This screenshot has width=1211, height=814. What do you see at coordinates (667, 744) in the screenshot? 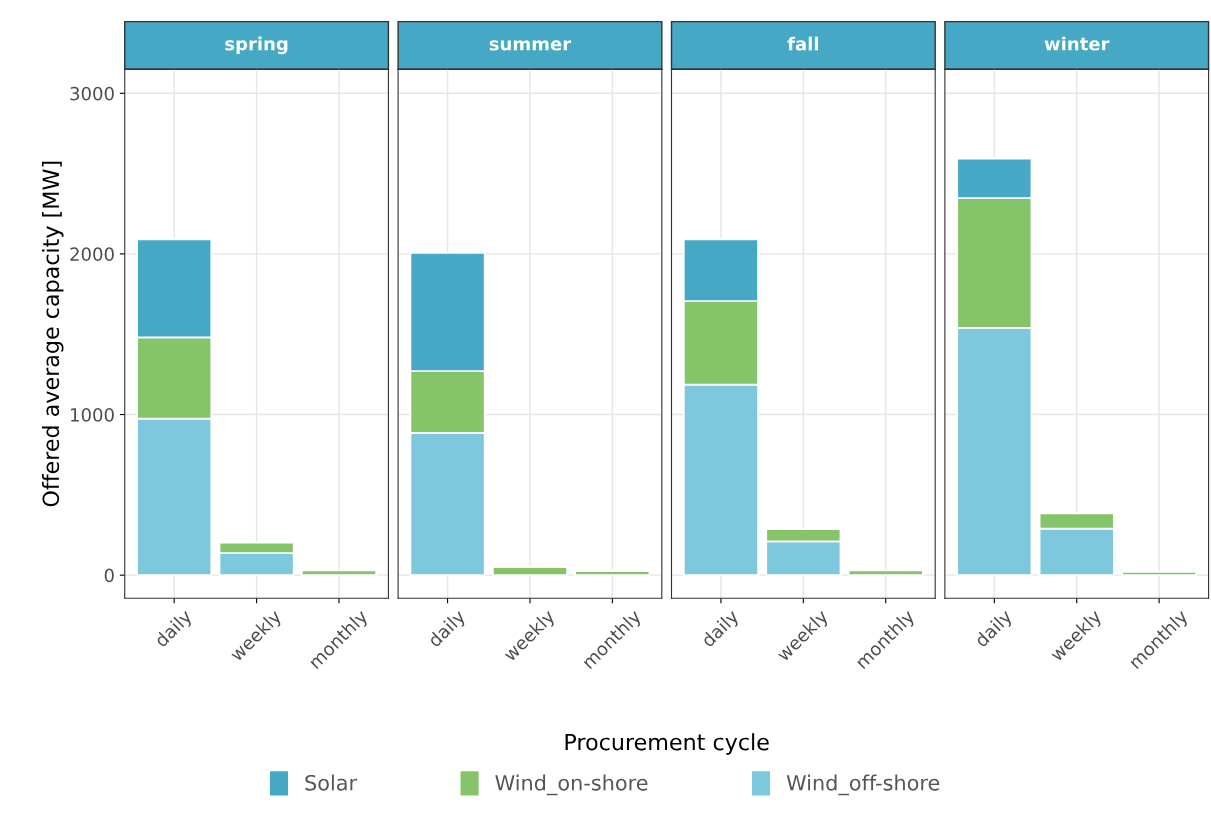
I see `x-axis-title: Procurement cycle` at bounding box center [667, 744].